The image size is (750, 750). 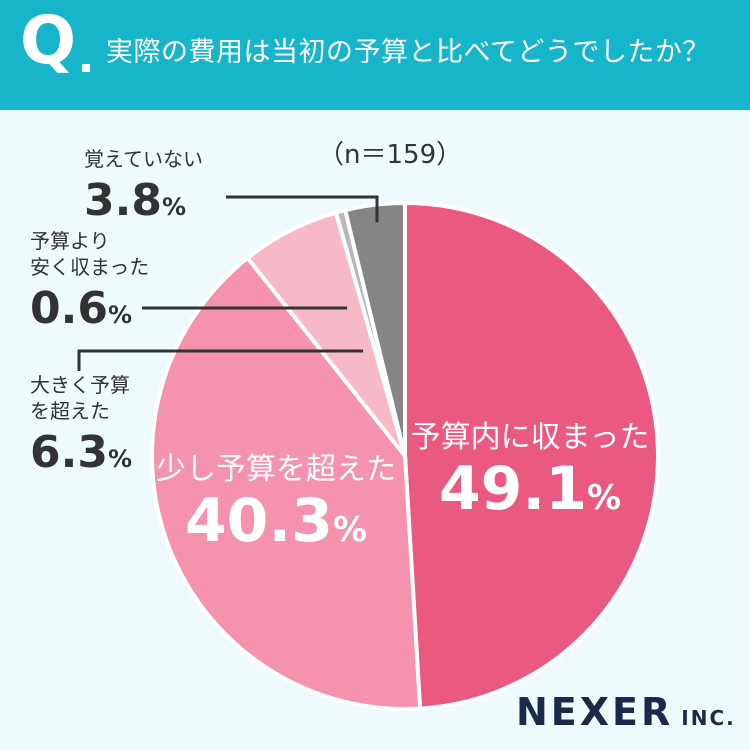 What do you see at coordinates (143, 159) in the screenshot?
I see `label-dont-remember-name: 覚えていない` at bounding box center [143, 159].